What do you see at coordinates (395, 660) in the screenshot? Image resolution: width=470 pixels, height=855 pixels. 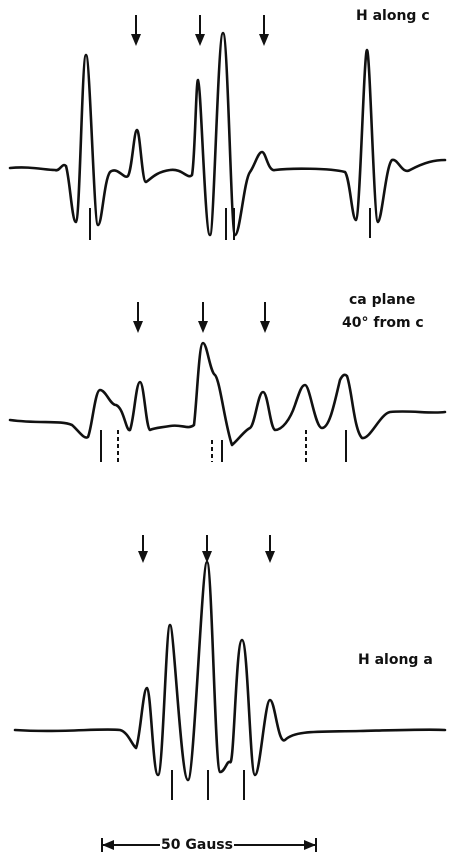 I see `spectrum-label: H along a` at bounding box center [395, 660].